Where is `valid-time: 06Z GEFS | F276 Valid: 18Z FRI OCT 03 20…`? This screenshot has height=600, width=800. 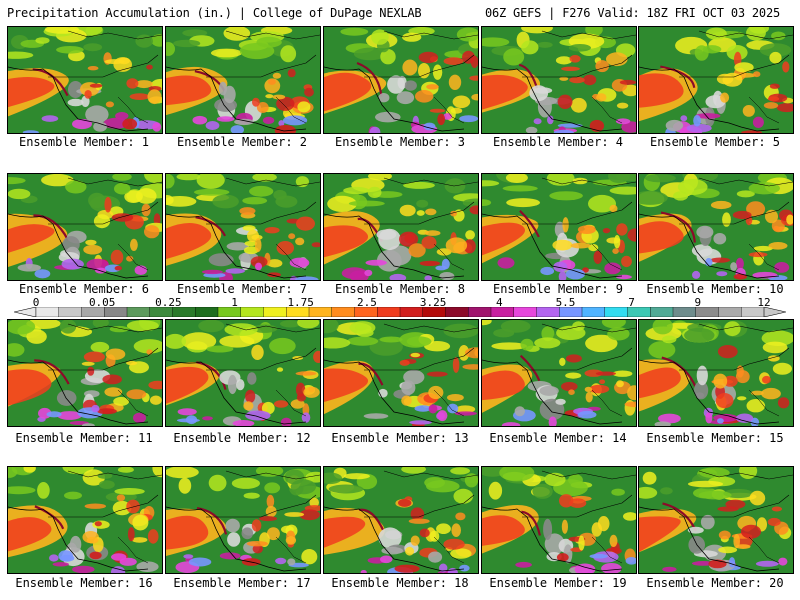 valid-time: 06Z GEFS | F276 Valid: 18Z FRI OCT 03 20… is located at coordinates (632, 13).